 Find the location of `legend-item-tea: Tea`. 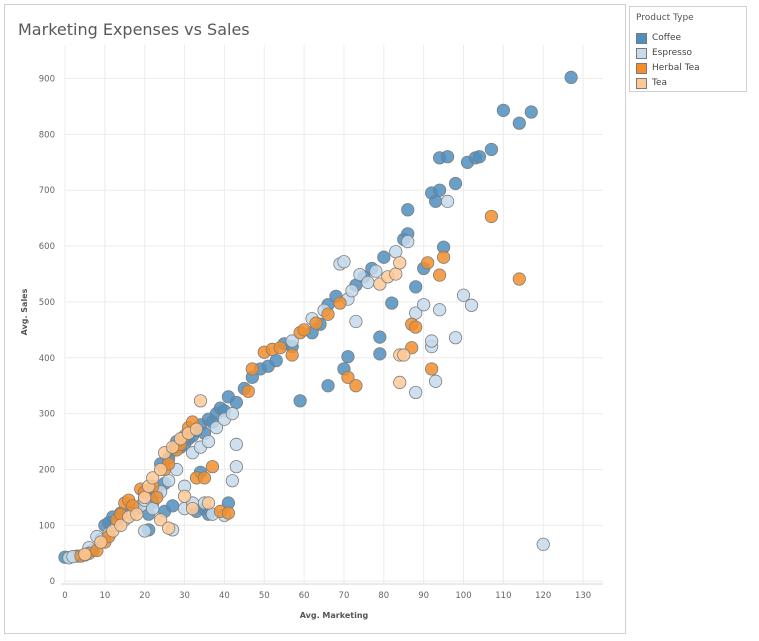

legend-item-tea: Tea is located at coordinates (651, 83).